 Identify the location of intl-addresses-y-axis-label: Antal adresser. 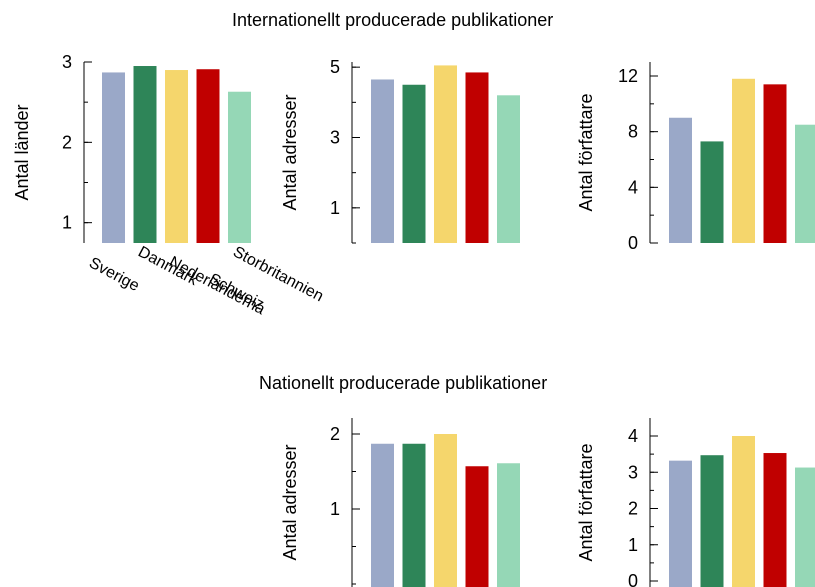
(290, 152).